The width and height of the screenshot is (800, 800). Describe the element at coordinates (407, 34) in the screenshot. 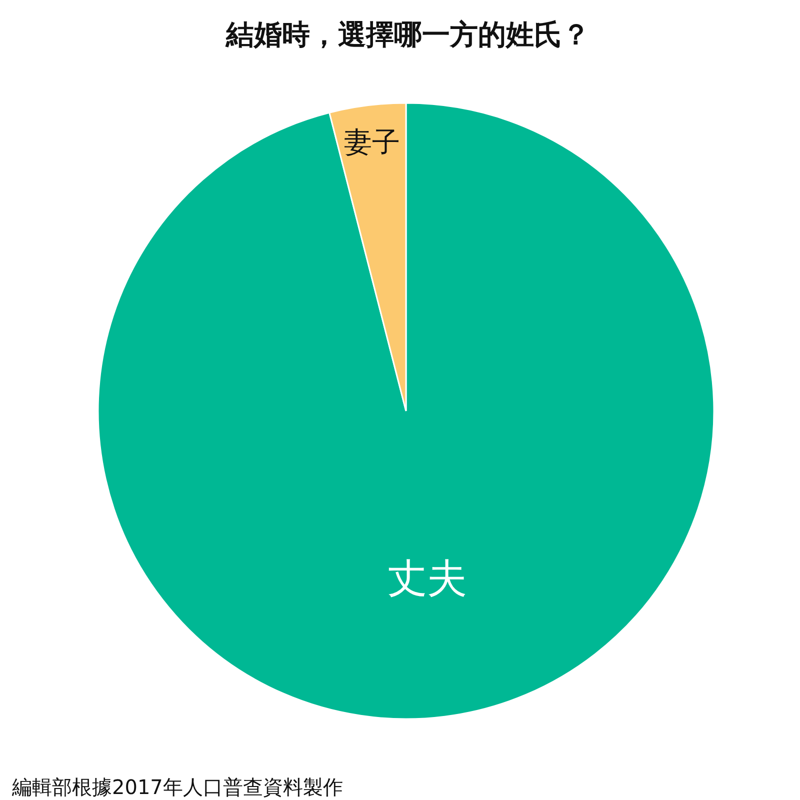

I see `chart-title: 結婚時，選擇哪一方的姓氏？` at that location.